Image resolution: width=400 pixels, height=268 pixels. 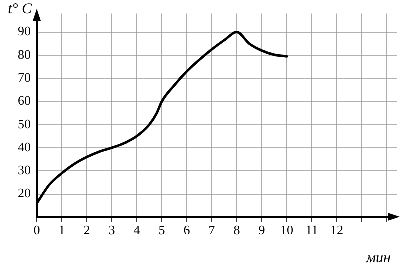 I want to click on y-tick-label: 80, so click(x=24, y=54).